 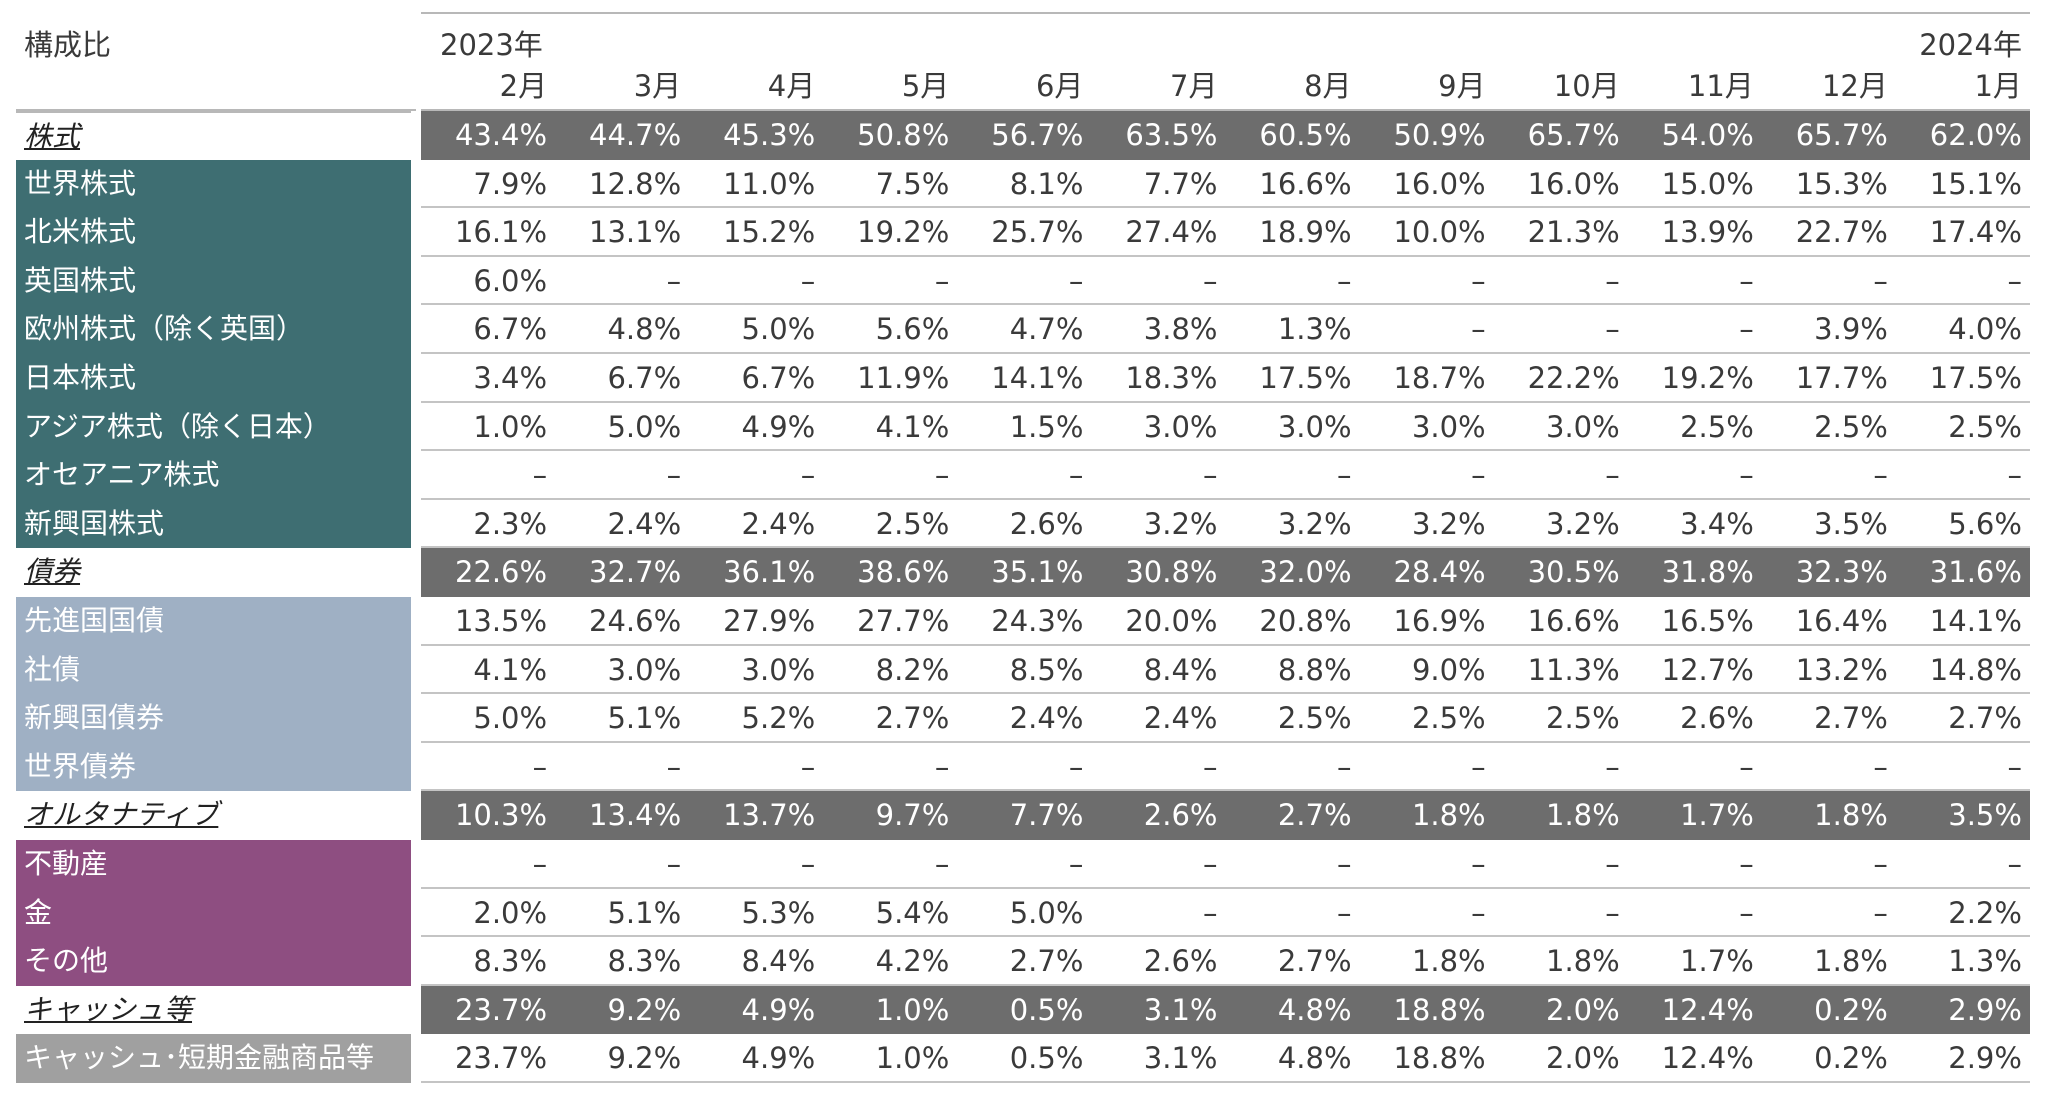 What do you see at coordinates (912, 961) in the screenshot?
I see `value-cell: 4.2%` at bounding box center [912, 961].